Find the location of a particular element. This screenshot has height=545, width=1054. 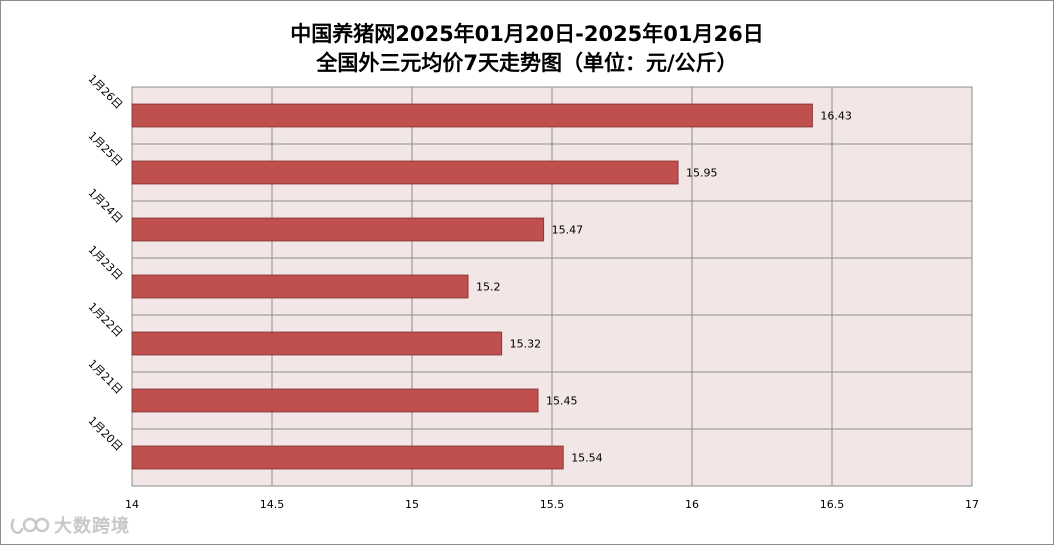

y-axis-ticks: 1月20日 1月21日 1月22日 1月23日 1月24日 1月25日 1月26日 is located at coordinates (105, 263).